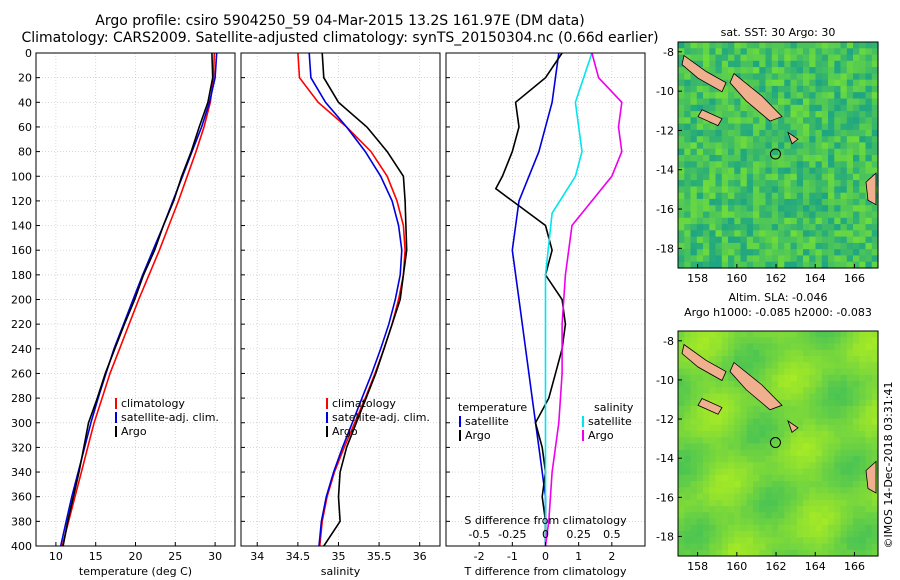  I want to click on x-tick-label-salinity: -0.25, so click(512, 534).